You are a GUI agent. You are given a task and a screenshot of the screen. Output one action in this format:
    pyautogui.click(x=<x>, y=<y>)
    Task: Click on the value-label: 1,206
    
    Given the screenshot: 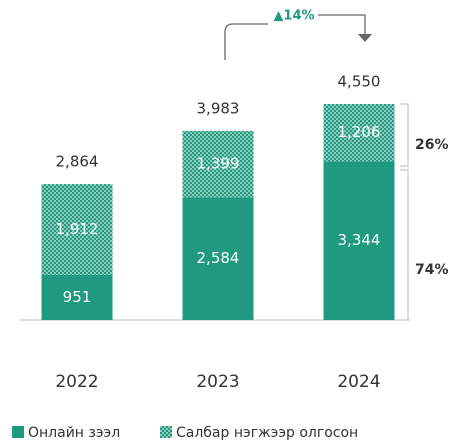 What is the action you would take?
    pyautogui.click(x=359, y=132)
    